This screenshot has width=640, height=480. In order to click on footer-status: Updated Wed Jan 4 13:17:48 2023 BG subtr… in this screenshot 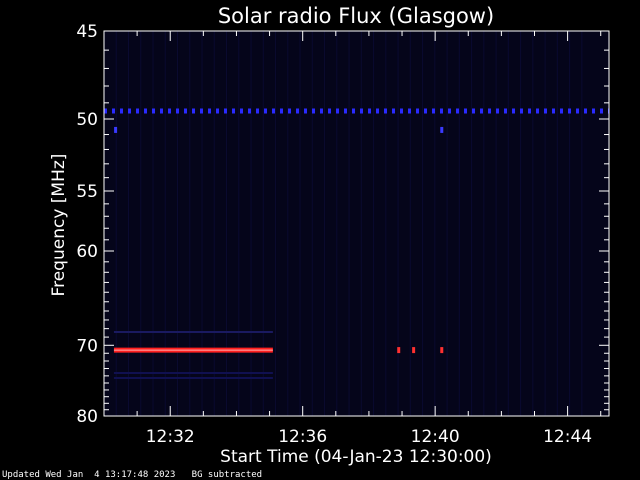, I will do `click(132, 475)`.